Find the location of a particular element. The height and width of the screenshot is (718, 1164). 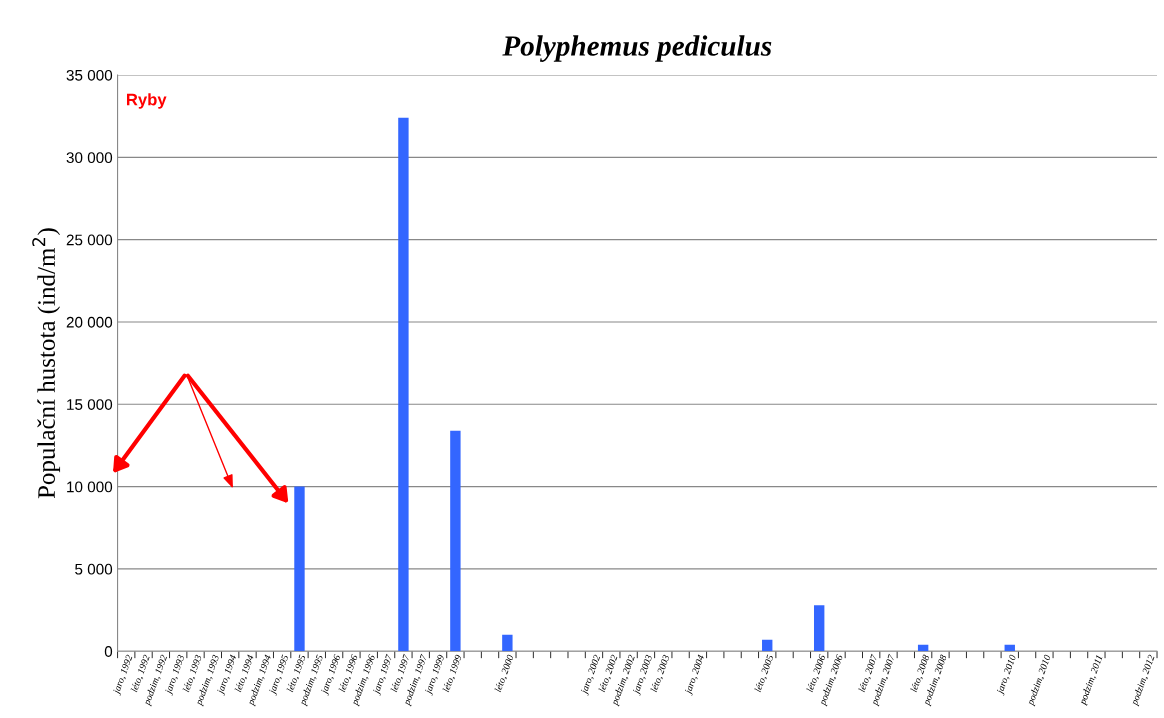

x-tick-label: podzim, 2012 is located at coordinates (1143, 680).